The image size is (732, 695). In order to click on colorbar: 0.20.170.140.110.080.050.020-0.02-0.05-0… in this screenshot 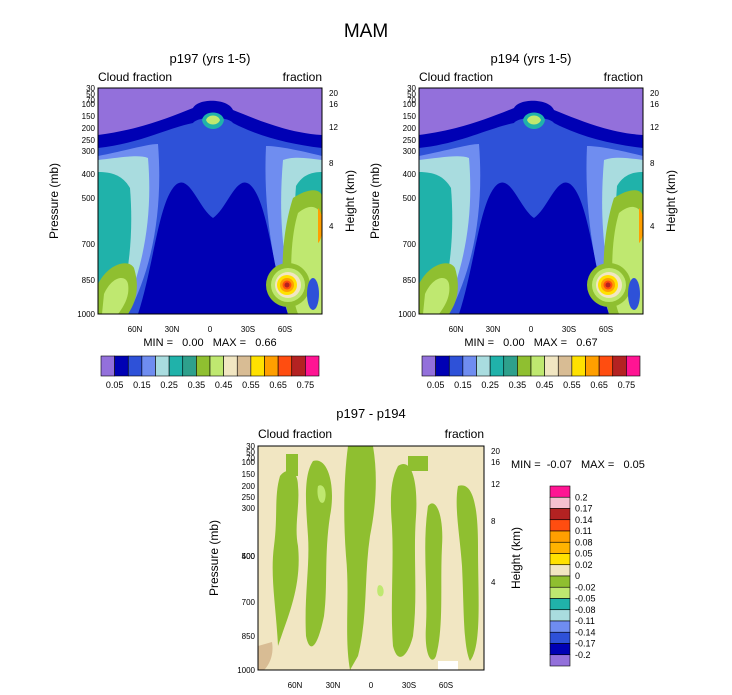, I will do `click(572, 576)`.